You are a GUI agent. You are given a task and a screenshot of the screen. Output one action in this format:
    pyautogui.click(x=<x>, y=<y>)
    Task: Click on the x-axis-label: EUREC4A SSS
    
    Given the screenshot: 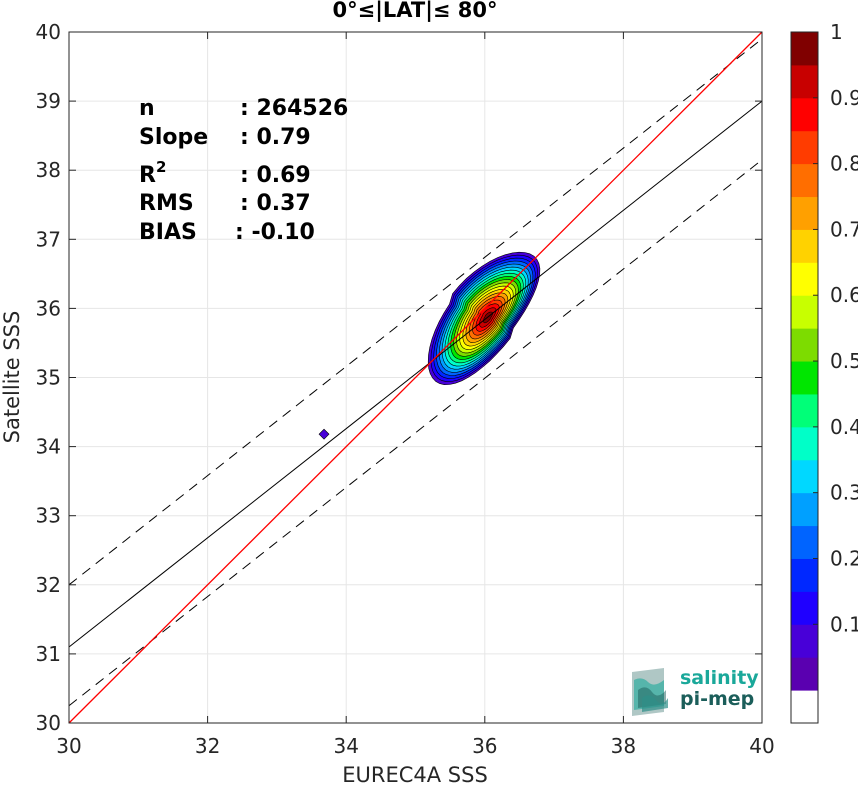 What is the action you would take?
    pyautogui.click(x=415, y=774)
    